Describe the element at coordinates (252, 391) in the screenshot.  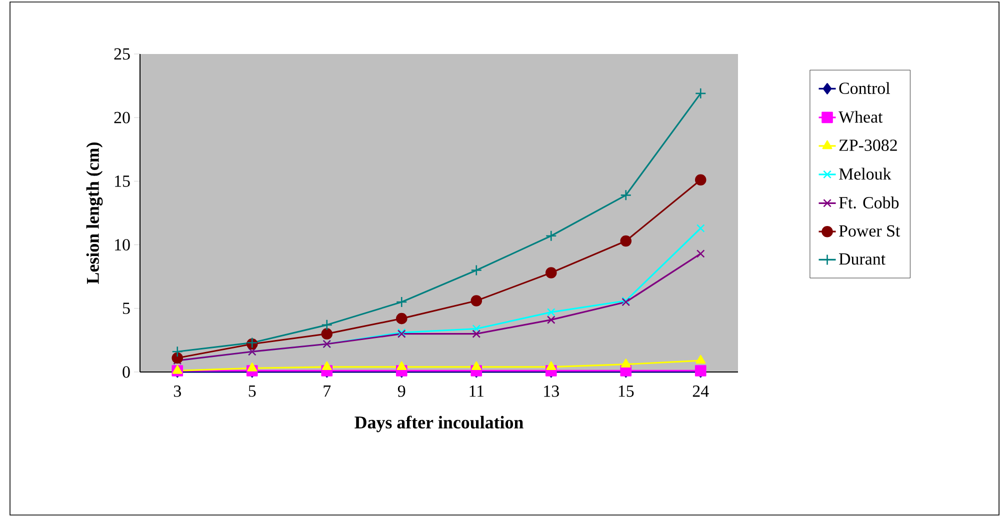
I see `x-tick-label: 5` at that location.